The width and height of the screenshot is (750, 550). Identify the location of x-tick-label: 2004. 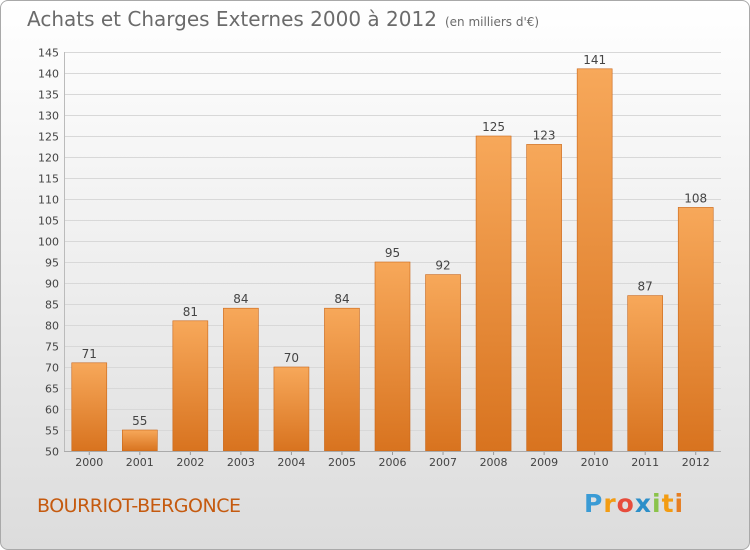
(291, 462).